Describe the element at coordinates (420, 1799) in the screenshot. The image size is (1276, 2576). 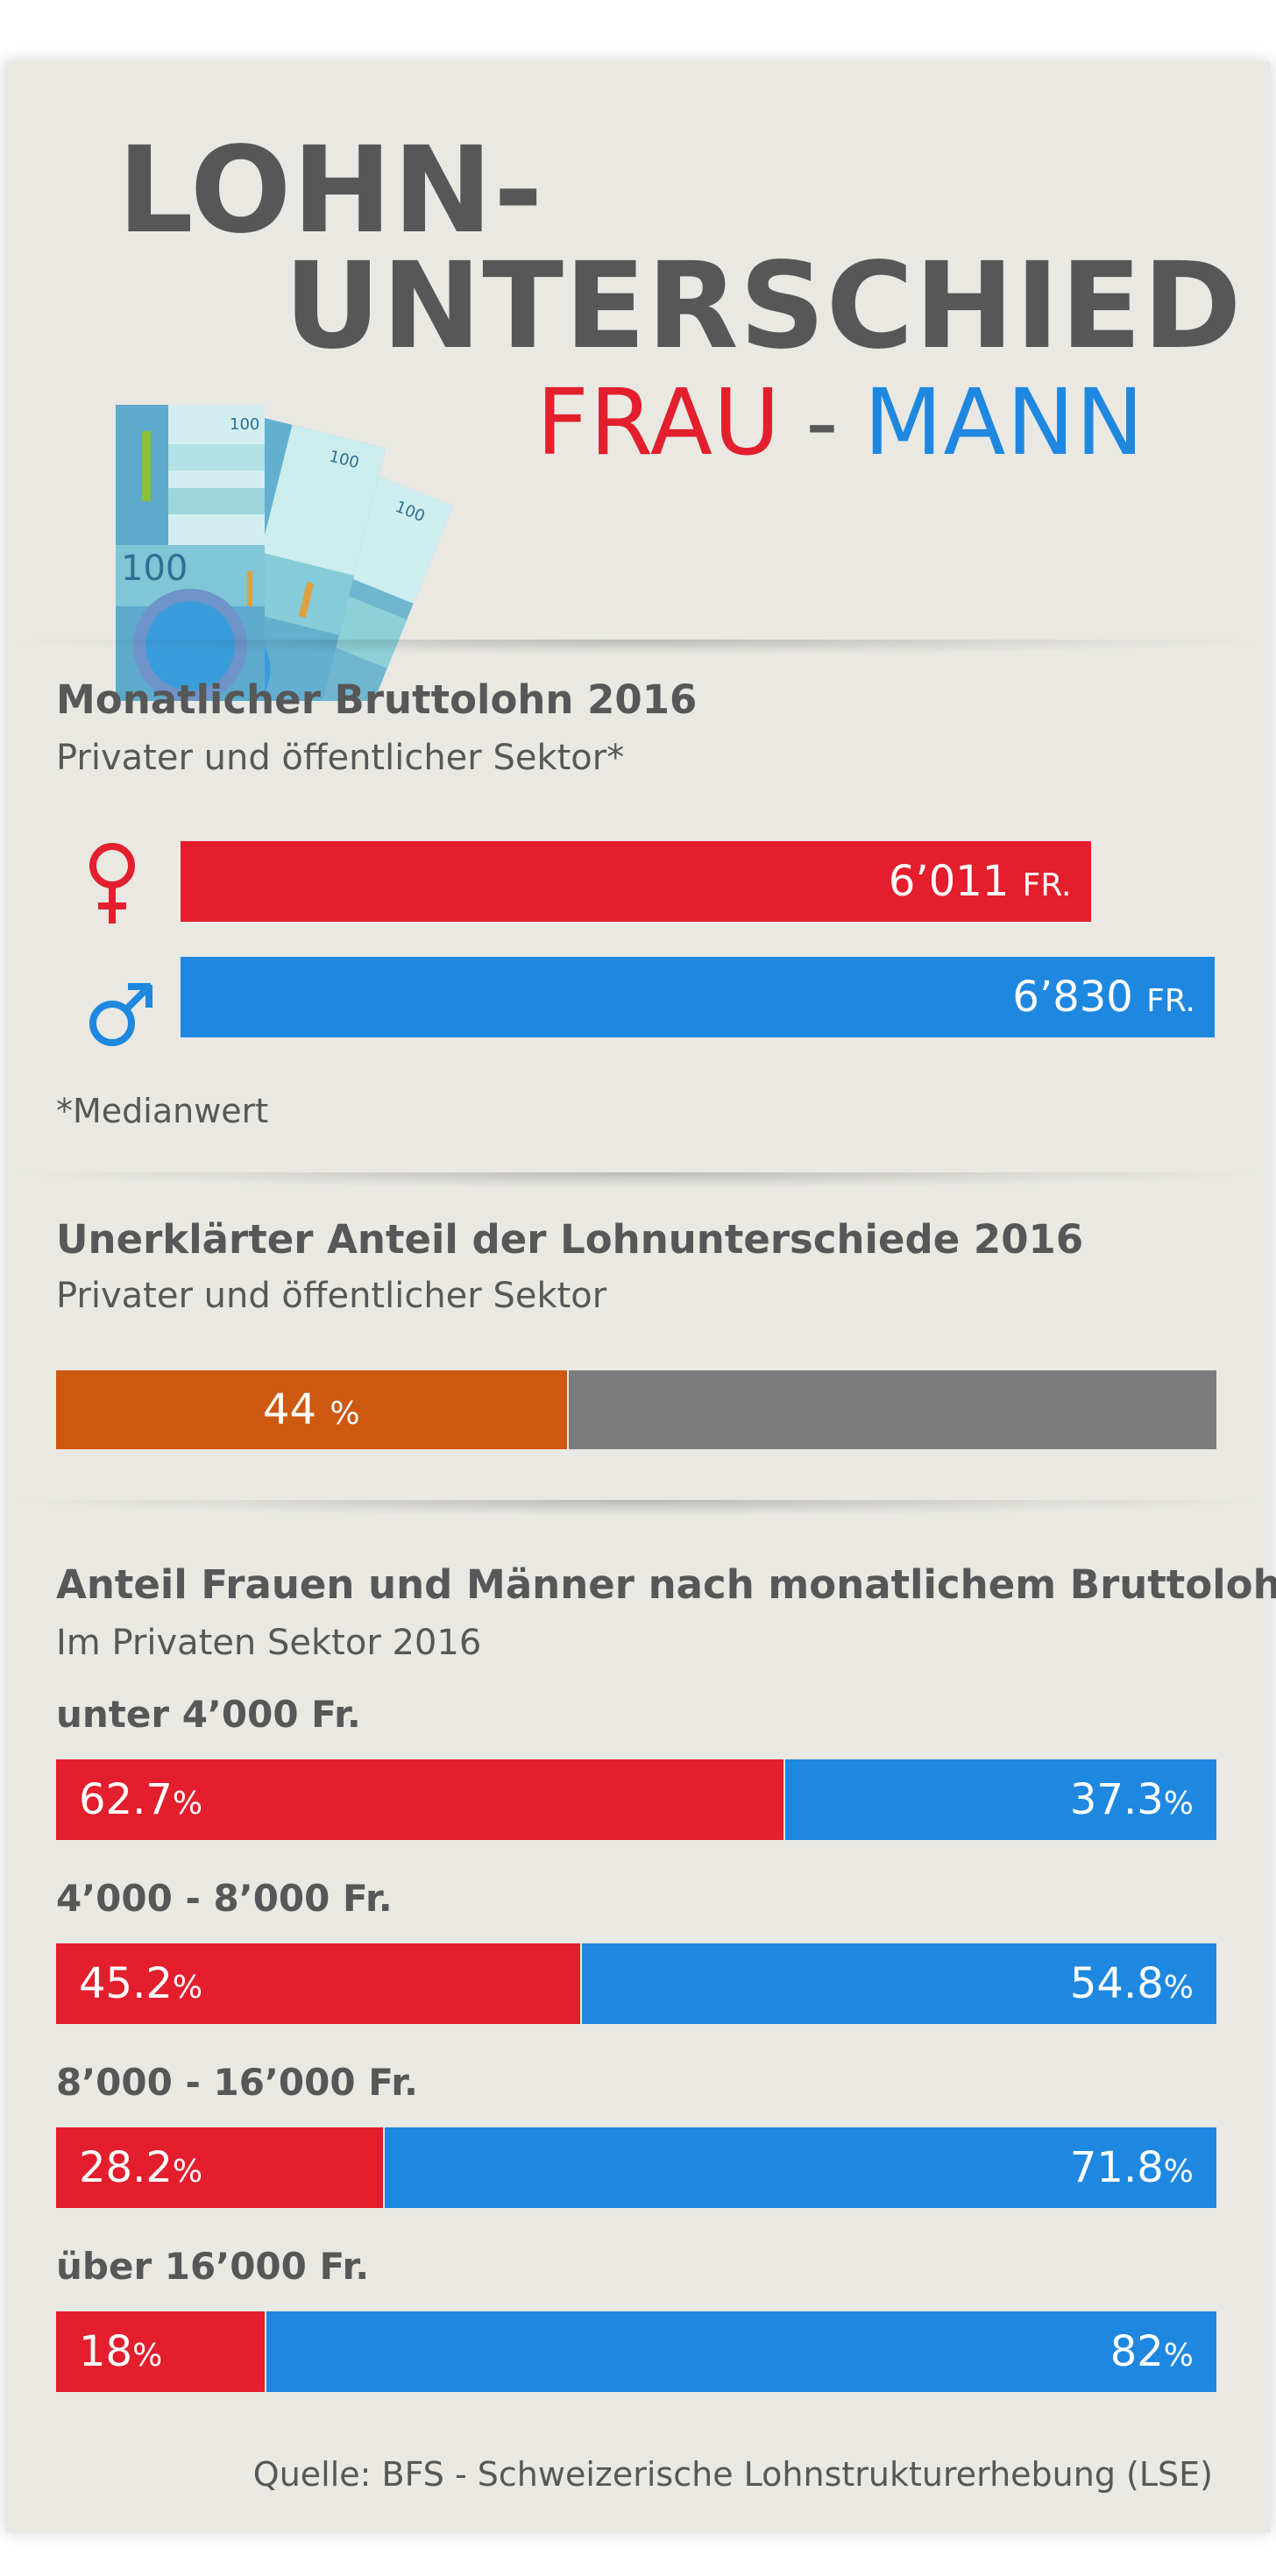
I see `share-bar-female: 62.7%` at that location.